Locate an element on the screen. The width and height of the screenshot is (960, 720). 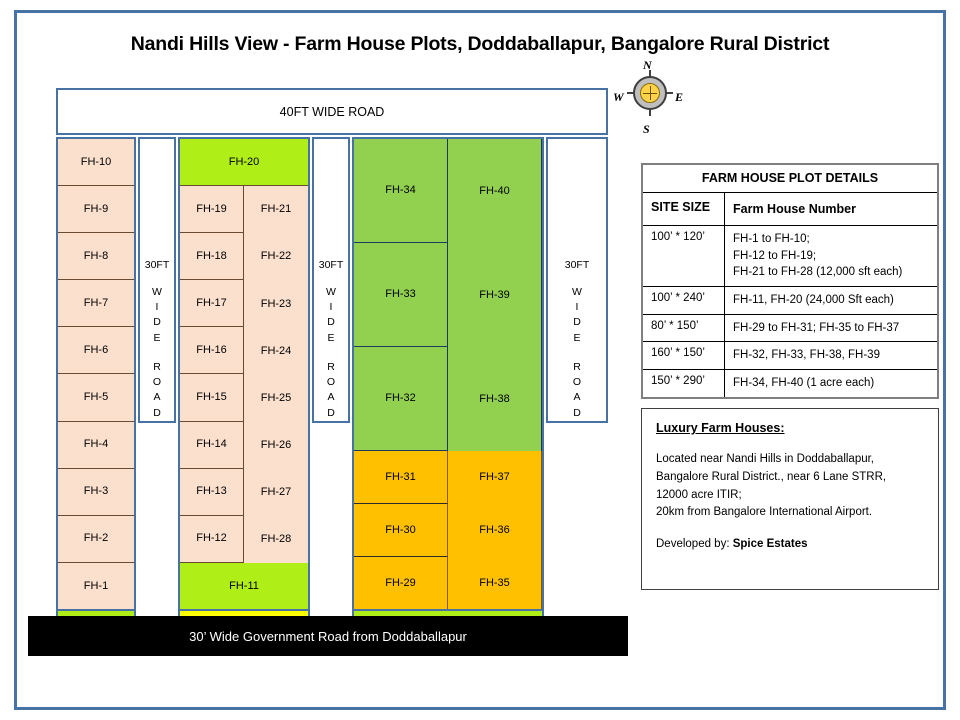
plot-cell: FH-40 is located at coordinates (495, 191).